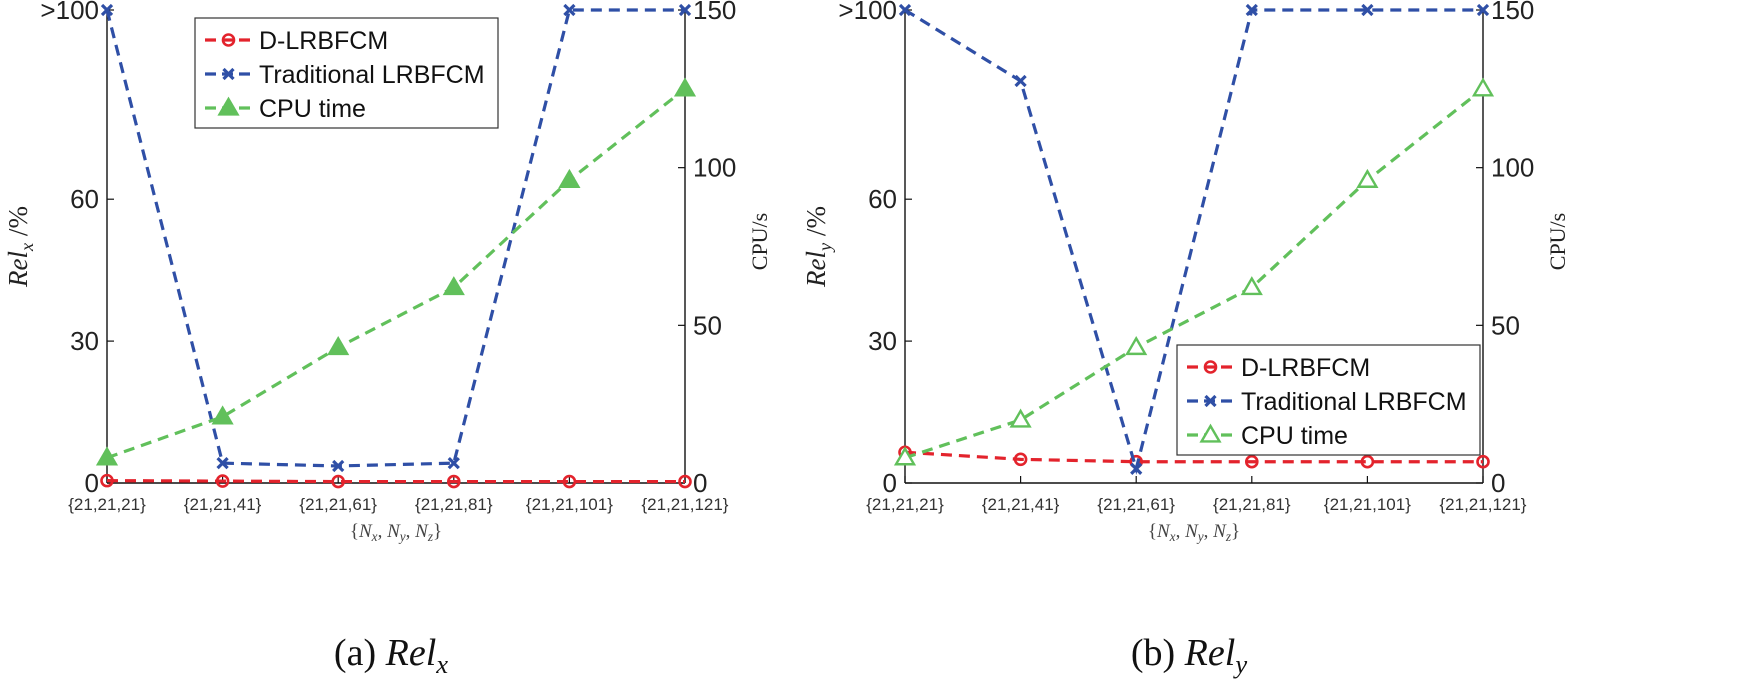  What do you see at coordinates (1189, 655) in the screenshot?
I see `panel-caption: (b) Rely` at bounding box center [1189, 655].